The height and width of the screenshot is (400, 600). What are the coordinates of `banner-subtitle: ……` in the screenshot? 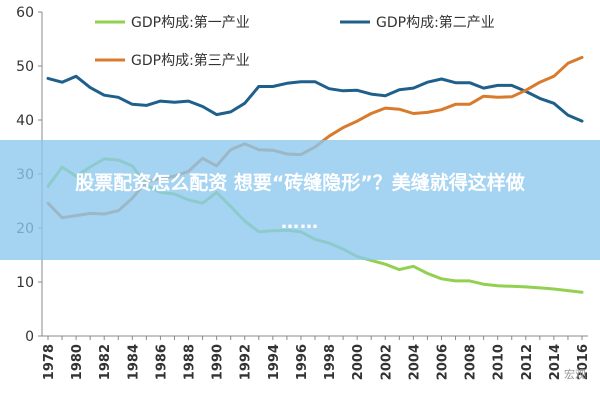 It's located at (300, 222).